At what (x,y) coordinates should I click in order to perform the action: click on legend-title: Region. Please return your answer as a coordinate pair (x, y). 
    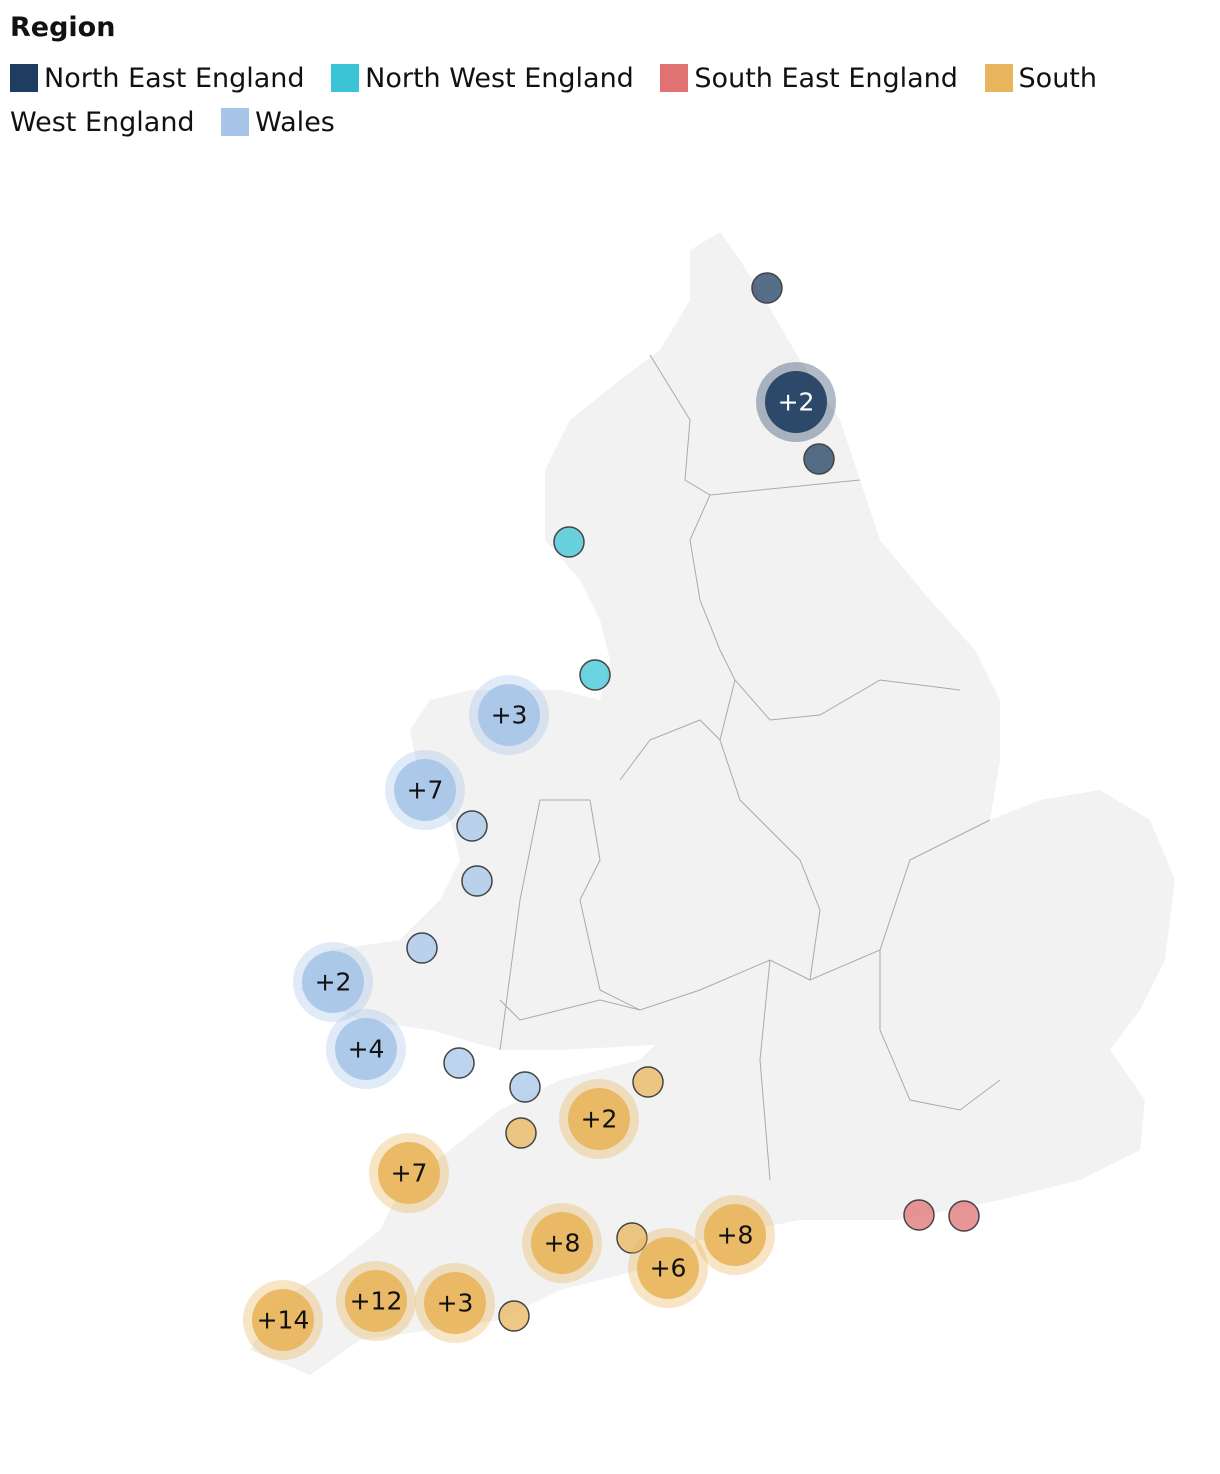
    Looking at the image, I should click on (63, 27).